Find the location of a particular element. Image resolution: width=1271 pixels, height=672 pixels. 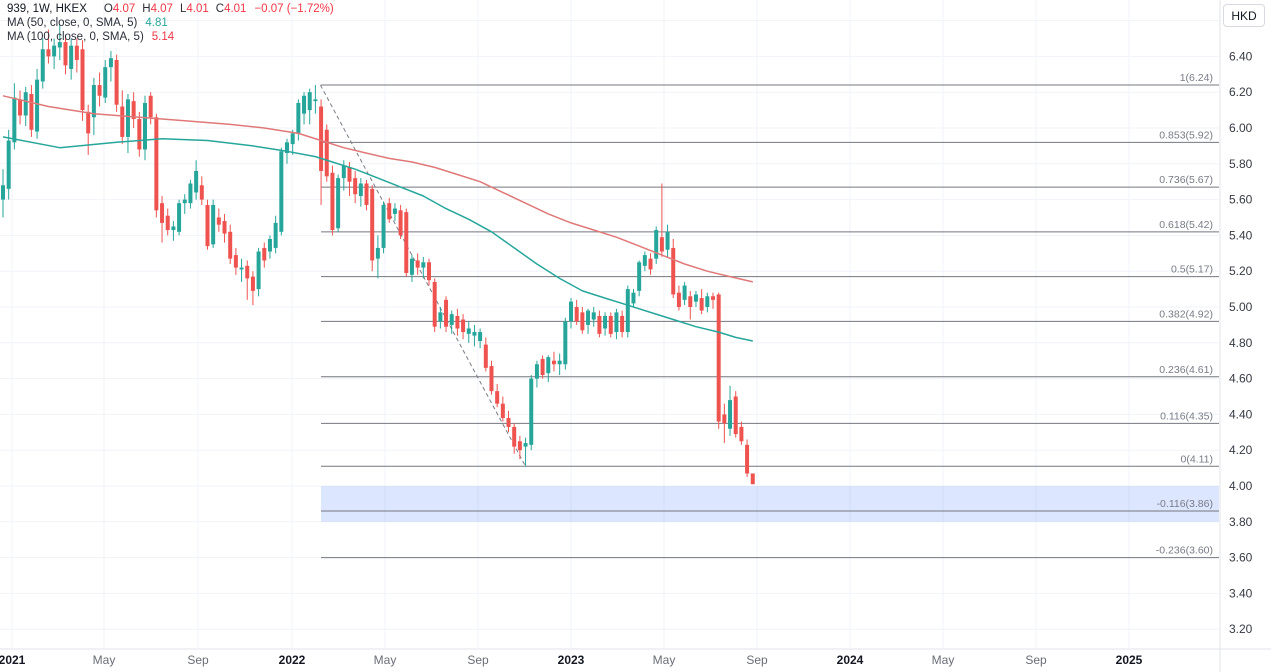

time-tick-label: 2024 is located at coordinates (850, 660).